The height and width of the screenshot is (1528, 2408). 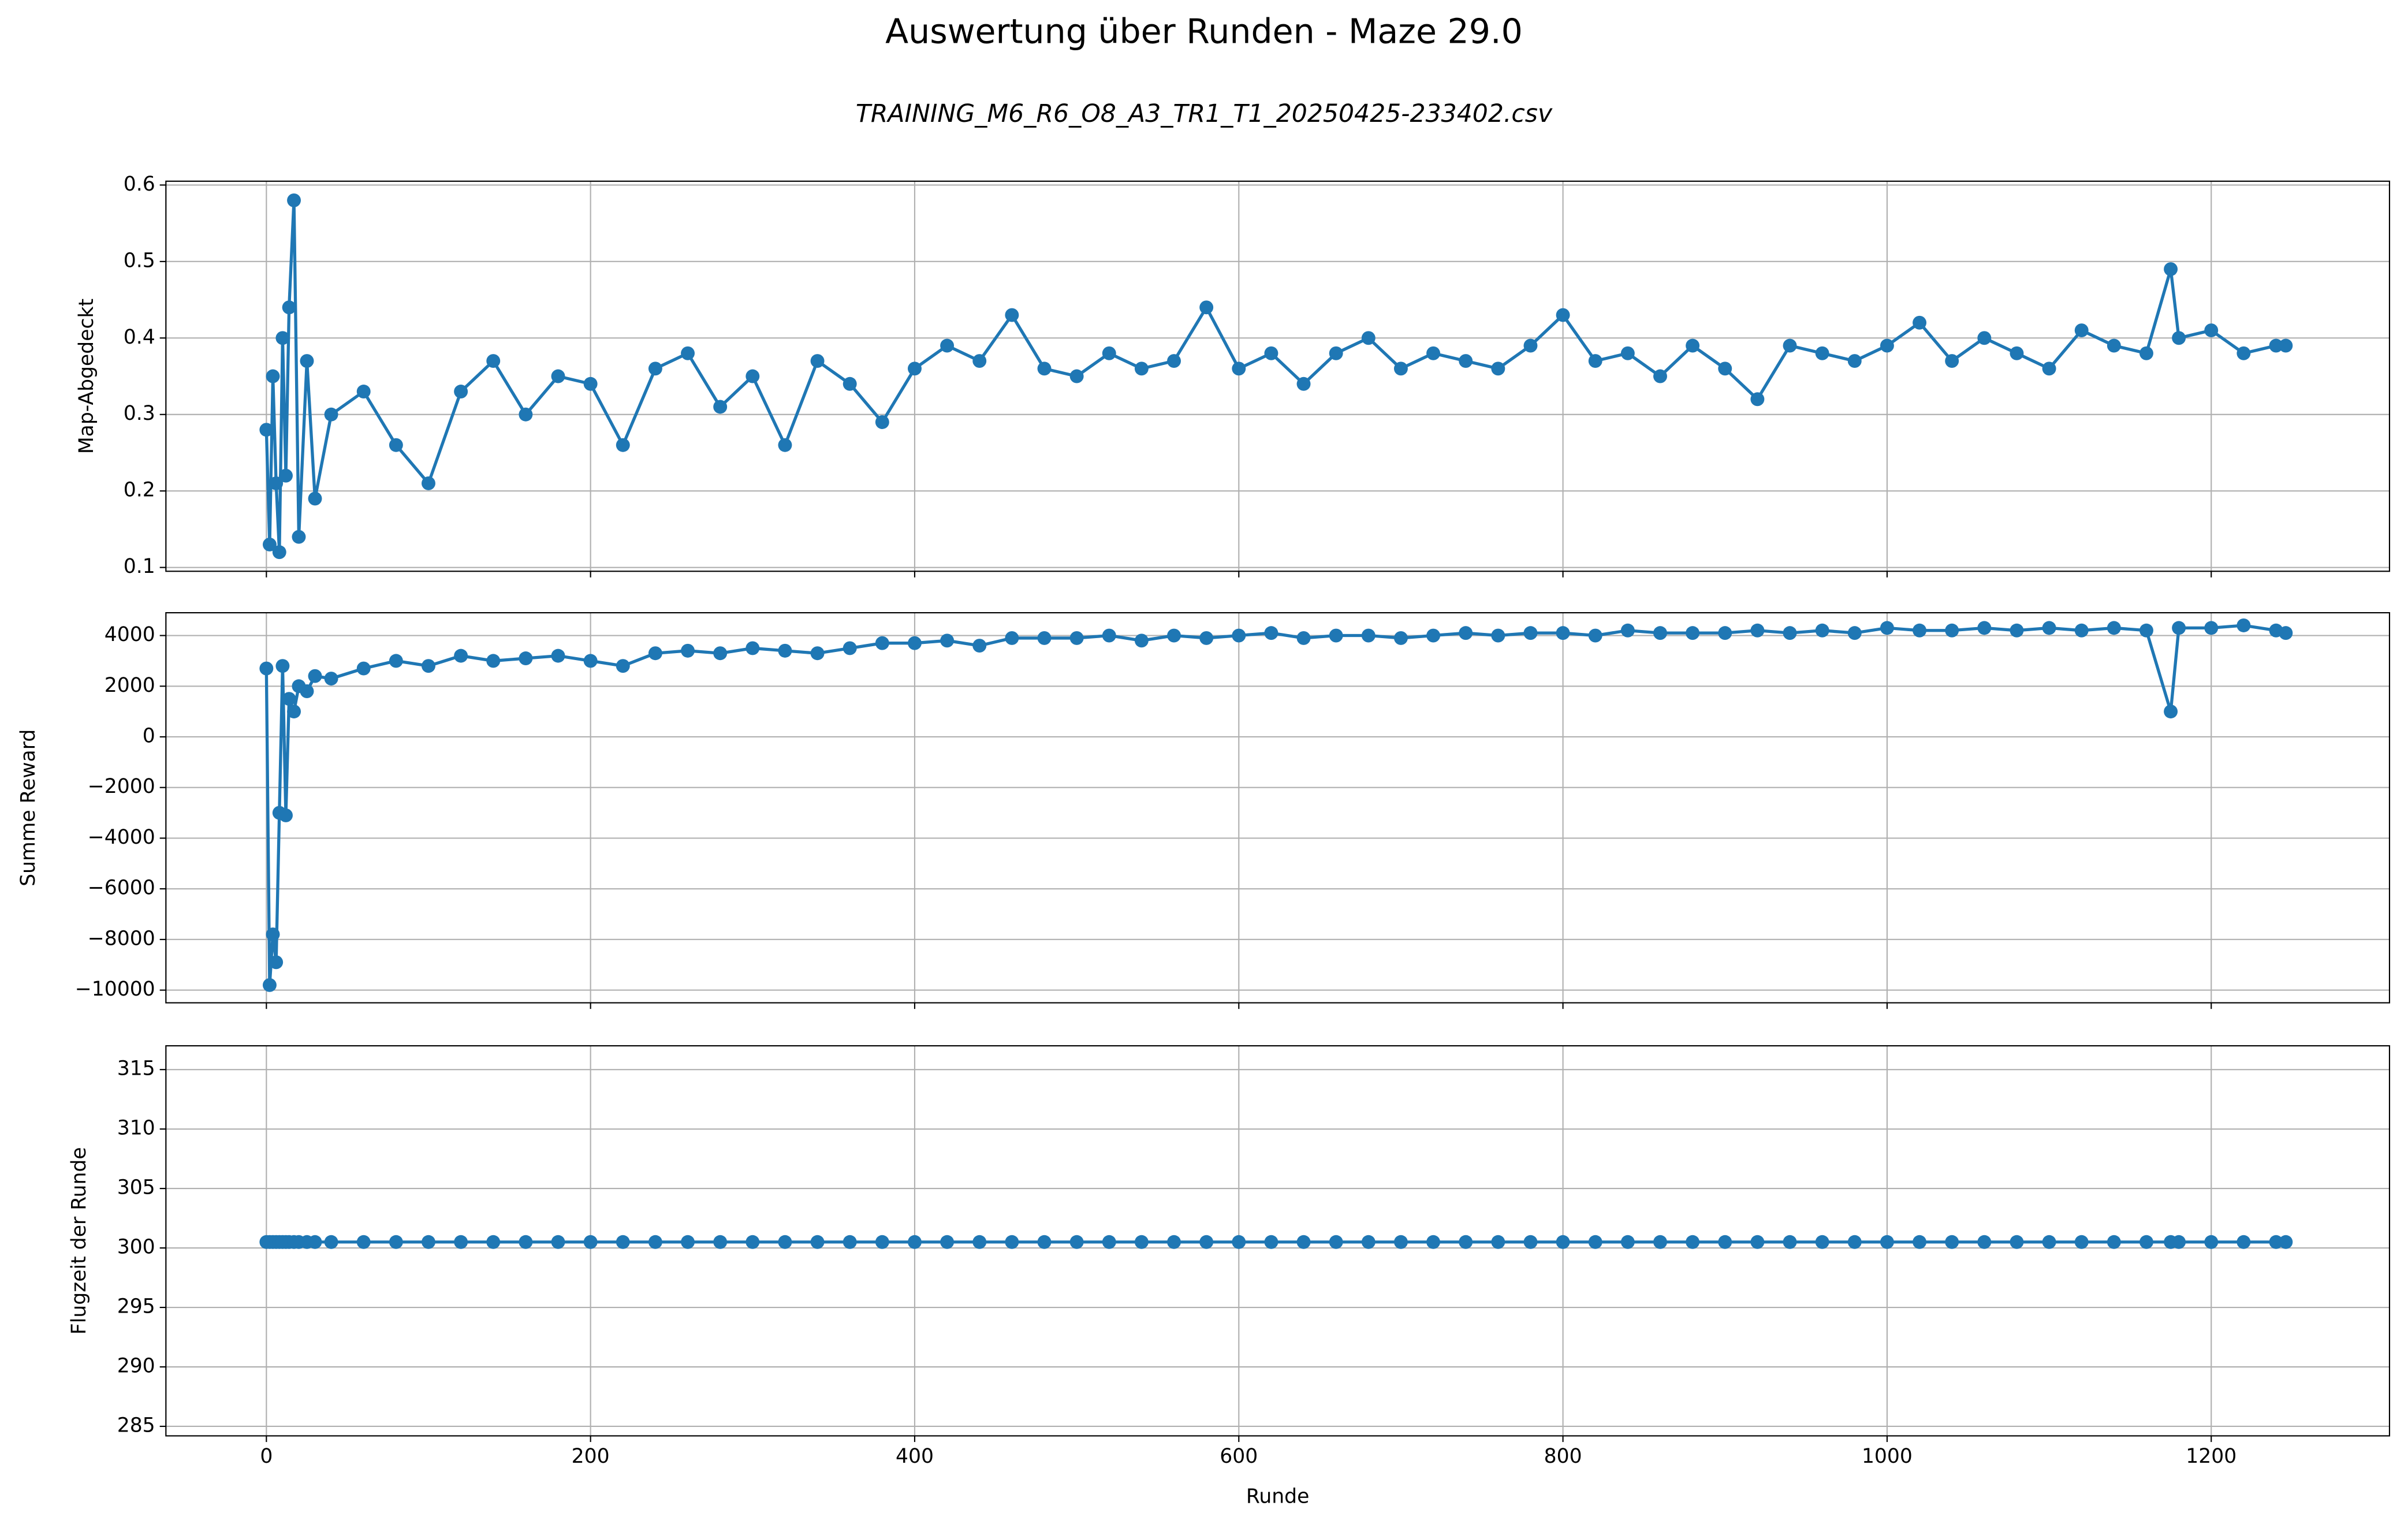 I want to click on y-tick-label: −2000, so click(x=121, y=786).